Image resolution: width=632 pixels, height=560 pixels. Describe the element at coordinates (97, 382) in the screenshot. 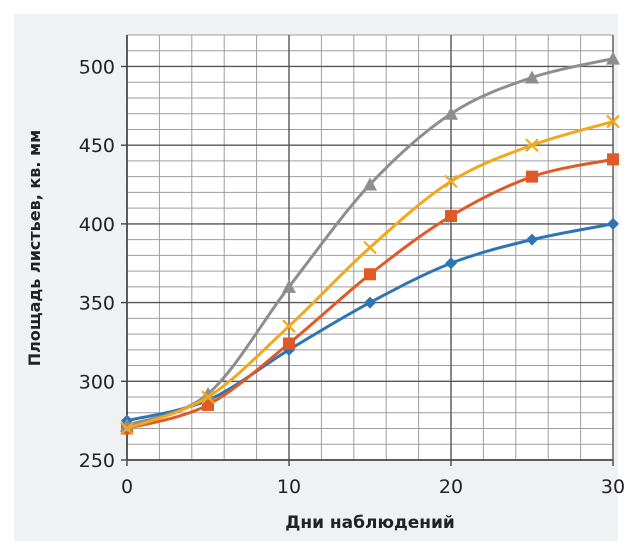

I see `y-tick-label: 300` at that location.